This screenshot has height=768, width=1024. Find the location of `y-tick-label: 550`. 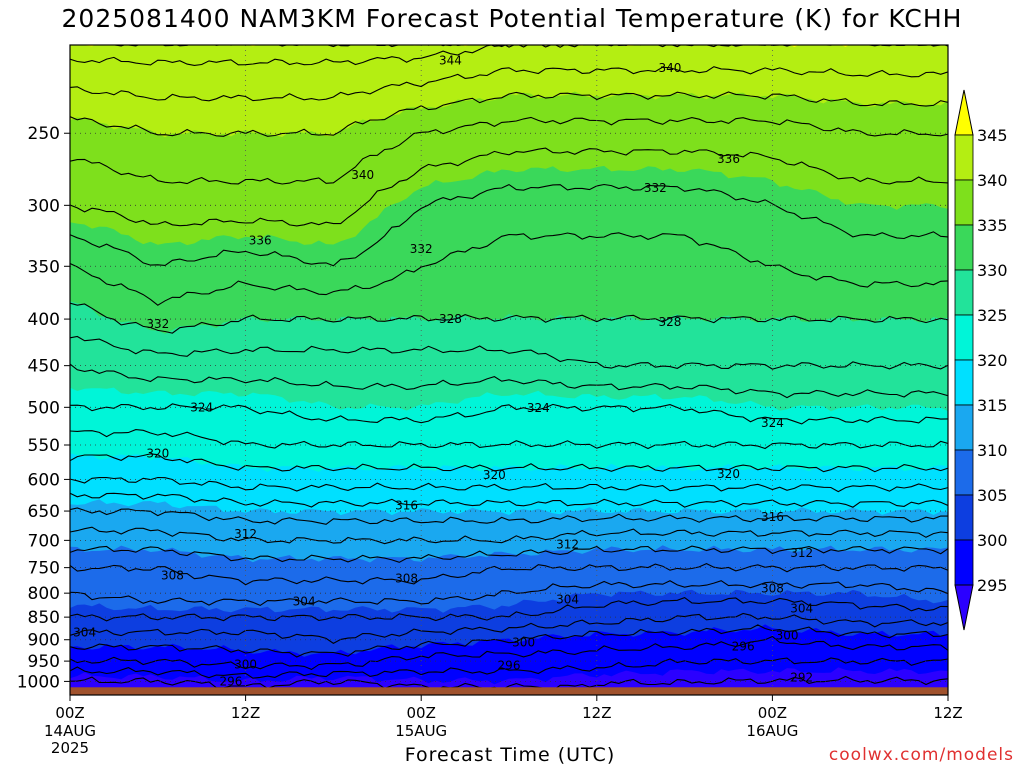

y-tick-label: 550 is located at coordinates (44, 446).